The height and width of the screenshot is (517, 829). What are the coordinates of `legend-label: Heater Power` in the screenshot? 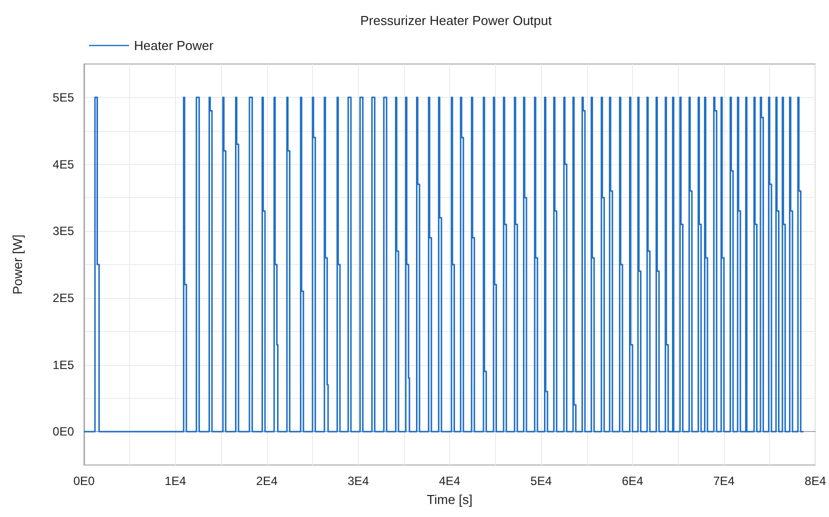 It's located at (174, 45).